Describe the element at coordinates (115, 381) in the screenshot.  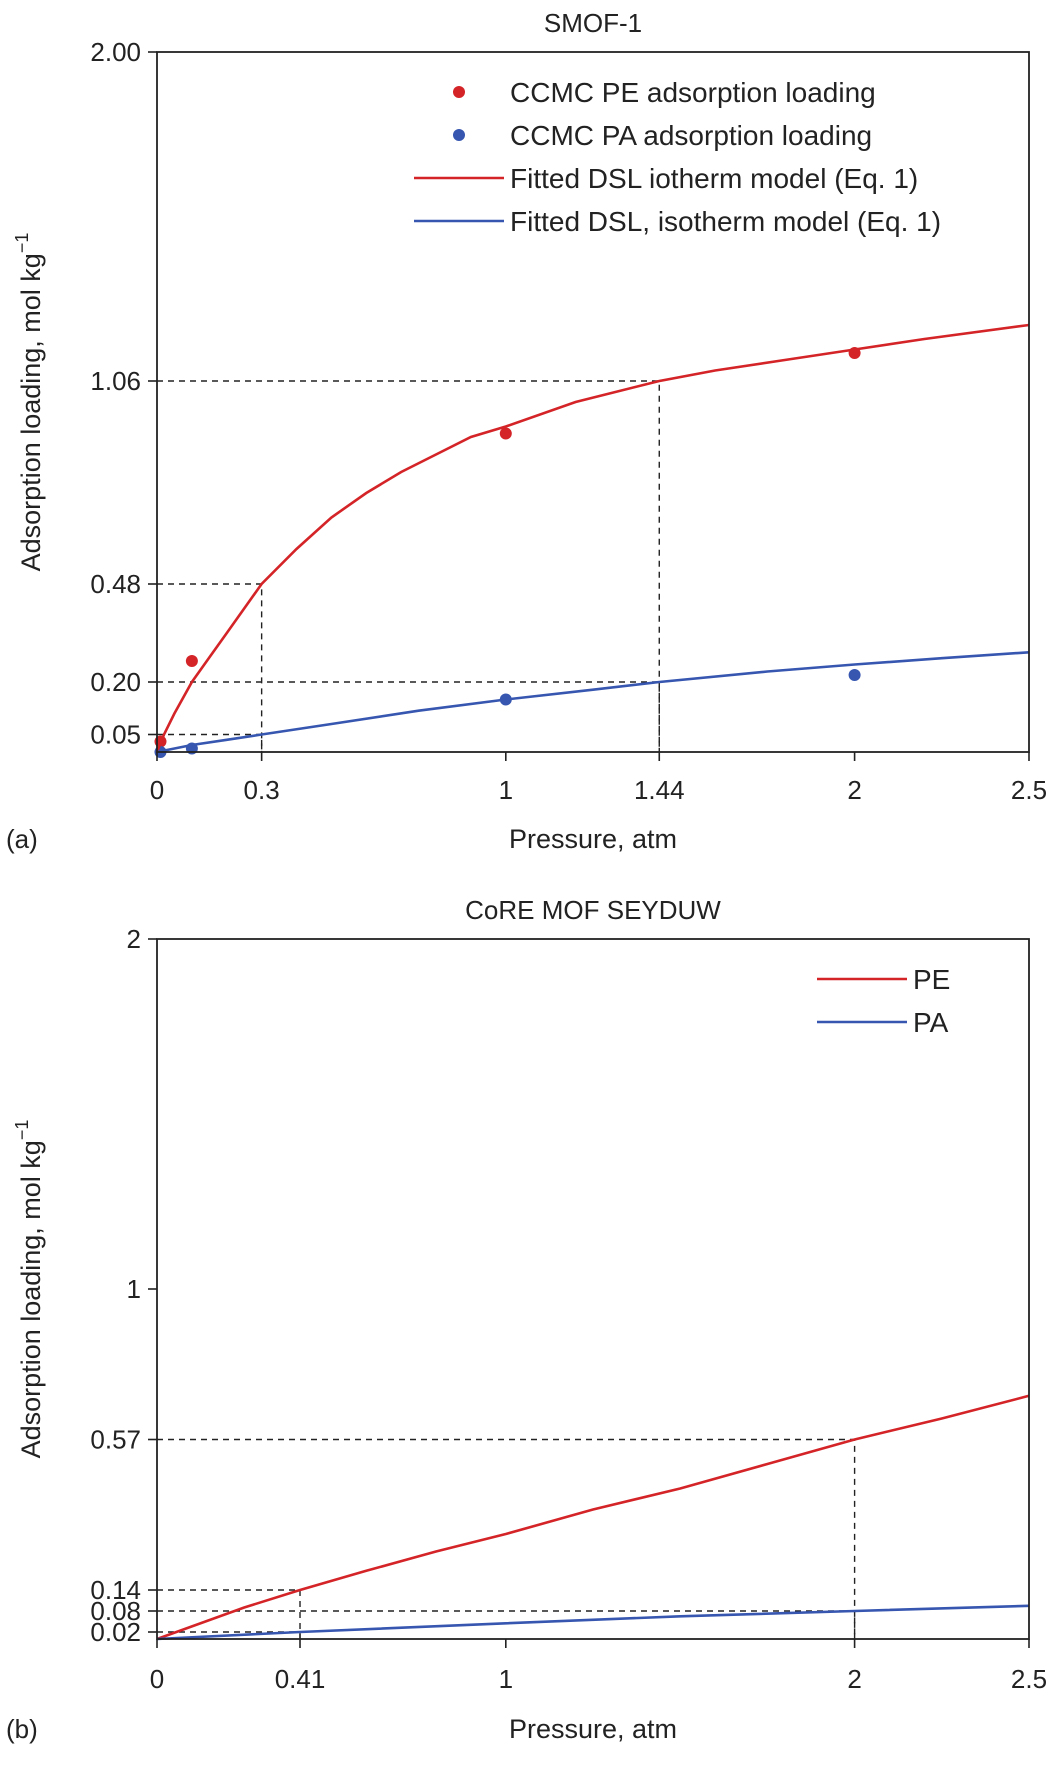
I see `y-tick-label: 1.06` at that location.